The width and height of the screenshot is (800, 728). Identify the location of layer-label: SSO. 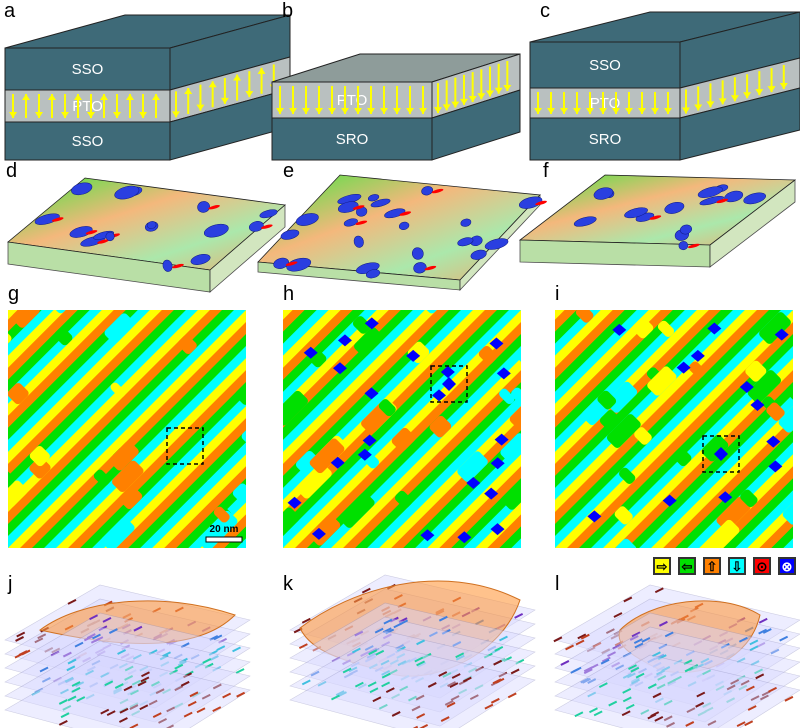
(88, 69).